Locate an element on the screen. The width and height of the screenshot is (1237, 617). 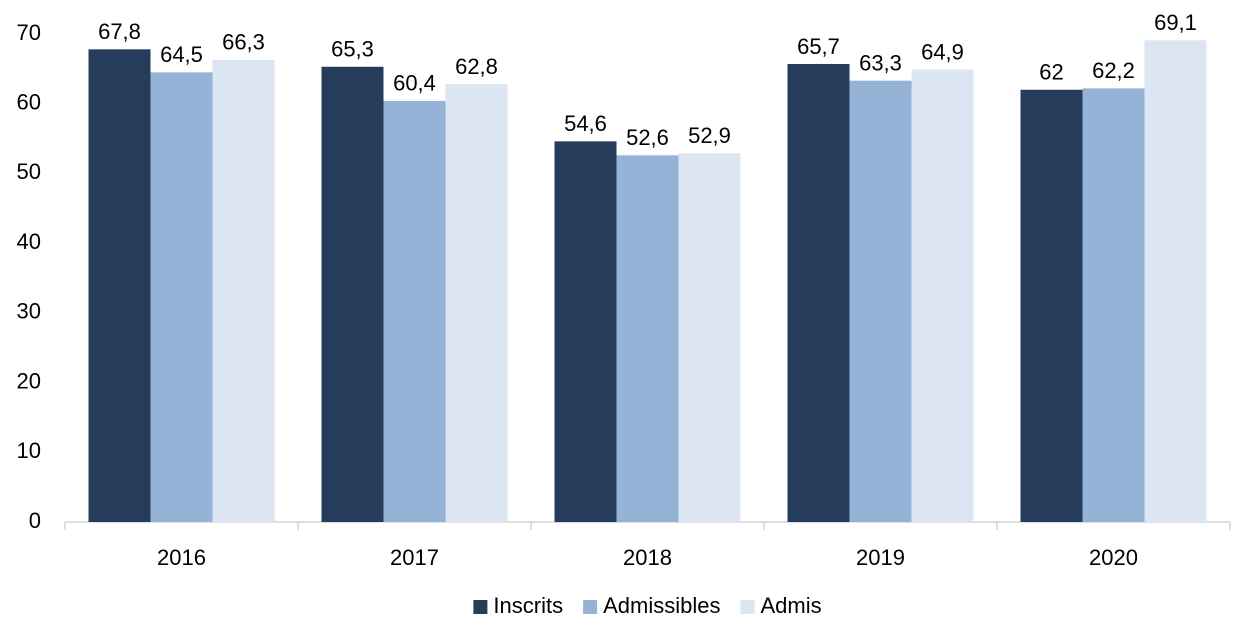
value-label: 60,4 is located at coordinates (414, 83).